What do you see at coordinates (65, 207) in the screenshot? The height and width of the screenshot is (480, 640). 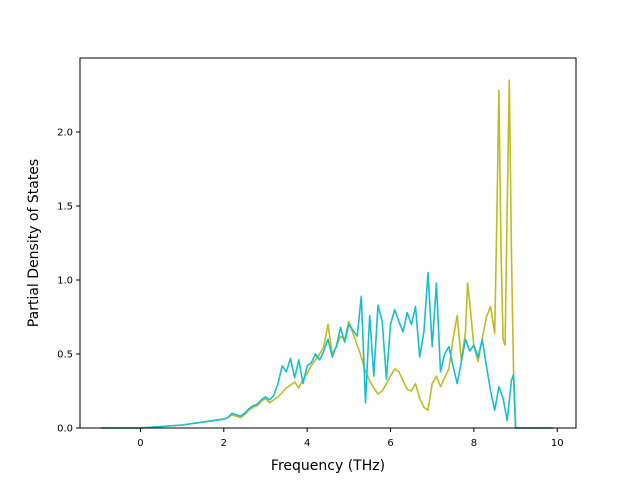 I see `y-tick-label: 1.5` at bounding box center [65, 207].